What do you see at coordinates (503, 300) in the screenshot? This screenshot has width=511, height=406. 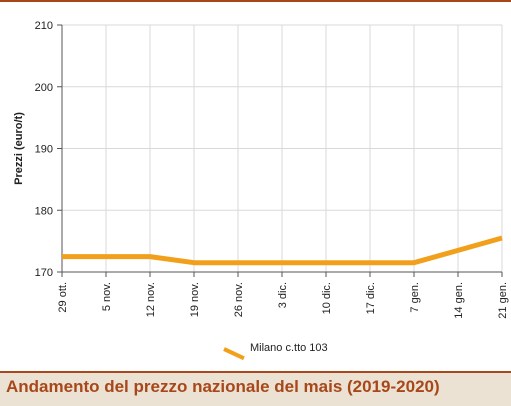 I see `x-tick-label-10: 21 gen.` at bounding box center [503, 300].